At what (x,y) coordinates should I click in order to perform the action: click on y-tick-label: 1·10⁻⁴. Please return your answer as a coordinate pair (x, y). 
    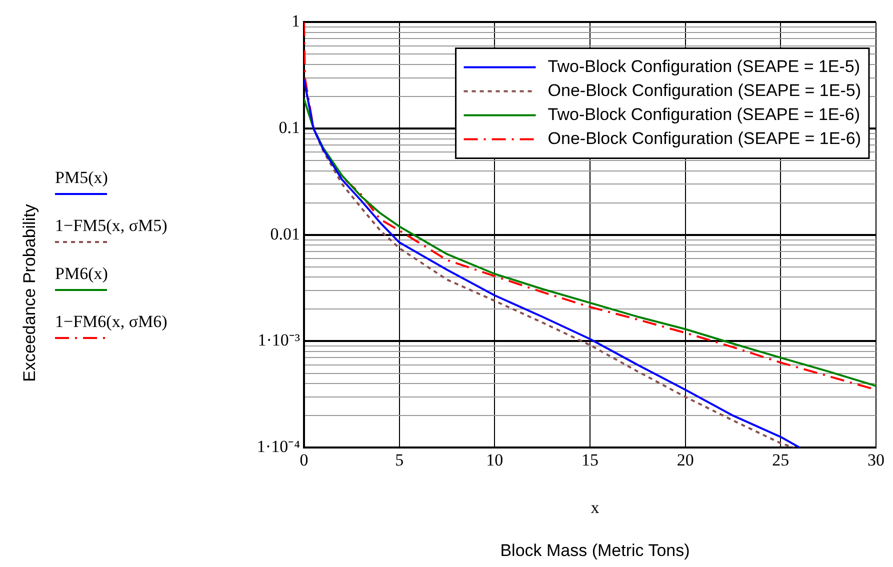
    Looking at the image, I should click on (278, 446).